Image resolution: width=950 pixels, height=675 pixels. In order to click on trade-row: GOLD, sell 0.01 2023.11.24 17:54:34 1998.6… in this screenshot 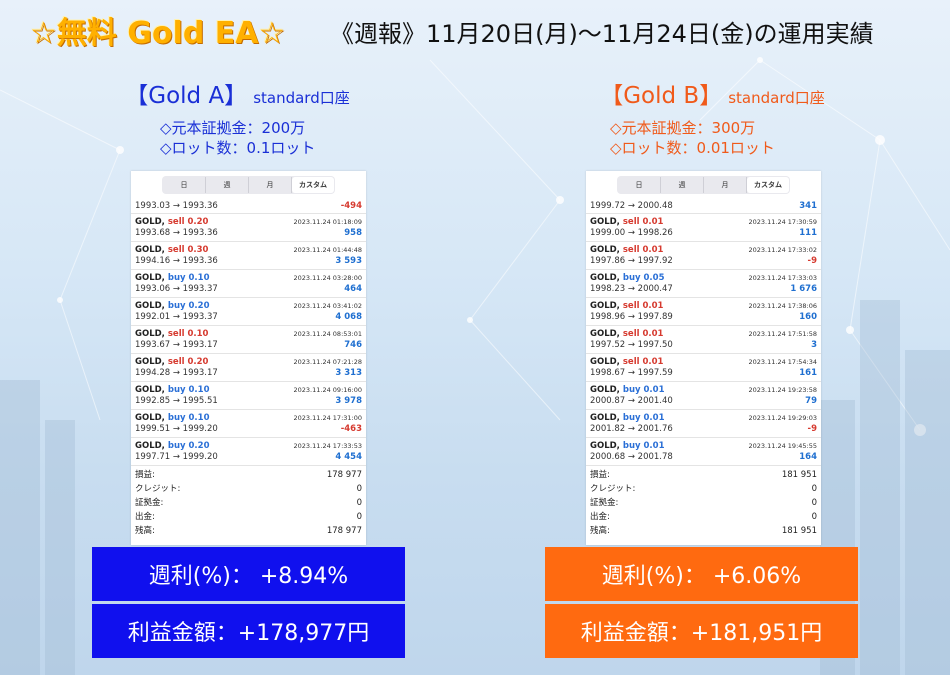, I will do `click(703, 368)`.